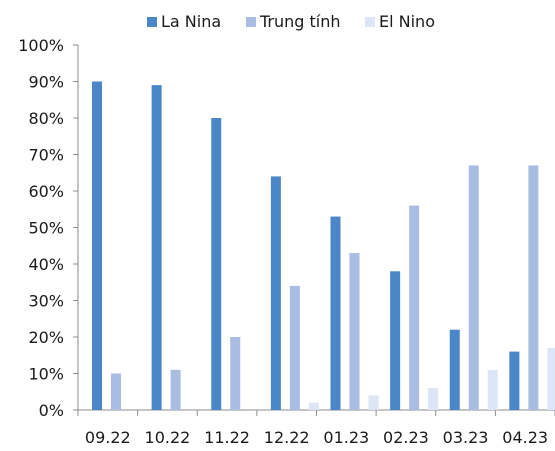 This screenshot has width=555, height=451. Describe the element at coordinates (287, 437) in the screenshot. I see `x-tick-label: 12.22` at that location.